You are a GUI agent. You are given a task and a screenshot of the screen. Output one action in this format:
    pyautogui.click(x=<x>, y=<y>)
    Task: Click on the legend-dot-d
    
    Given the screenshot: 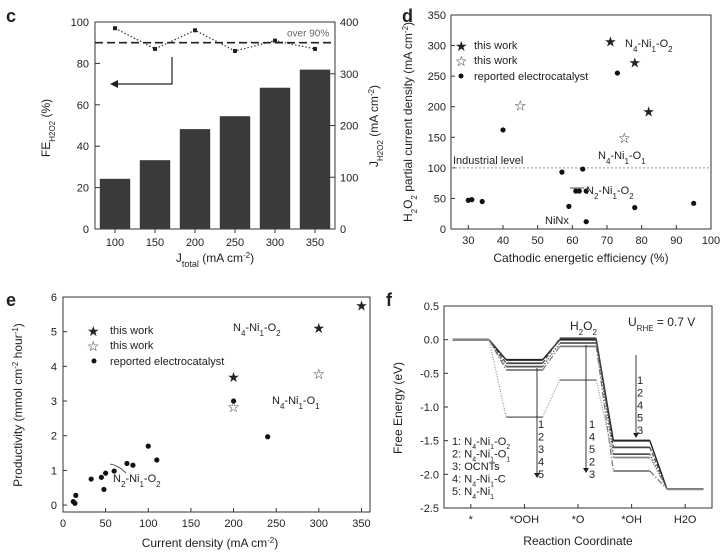 What is the action you would take?
    pyautogui.click(x=461, y=76)
    